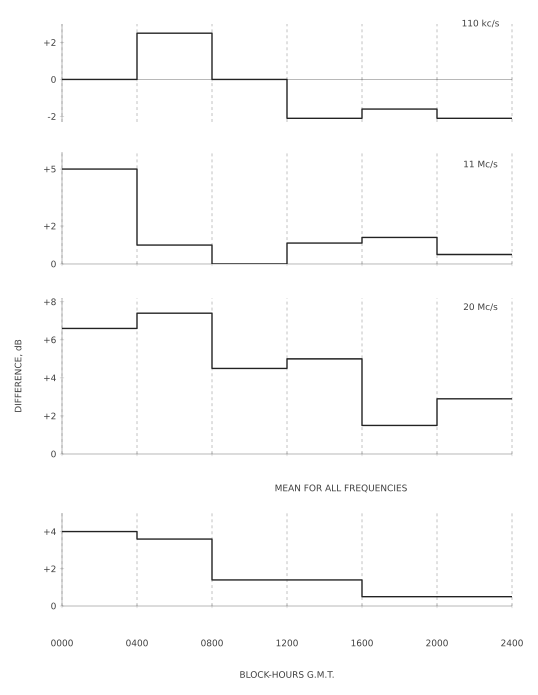 Image resolution: width=538 pixels, height=695 pixels. I want to click on y-tick-label: -2, so click(52, 116).